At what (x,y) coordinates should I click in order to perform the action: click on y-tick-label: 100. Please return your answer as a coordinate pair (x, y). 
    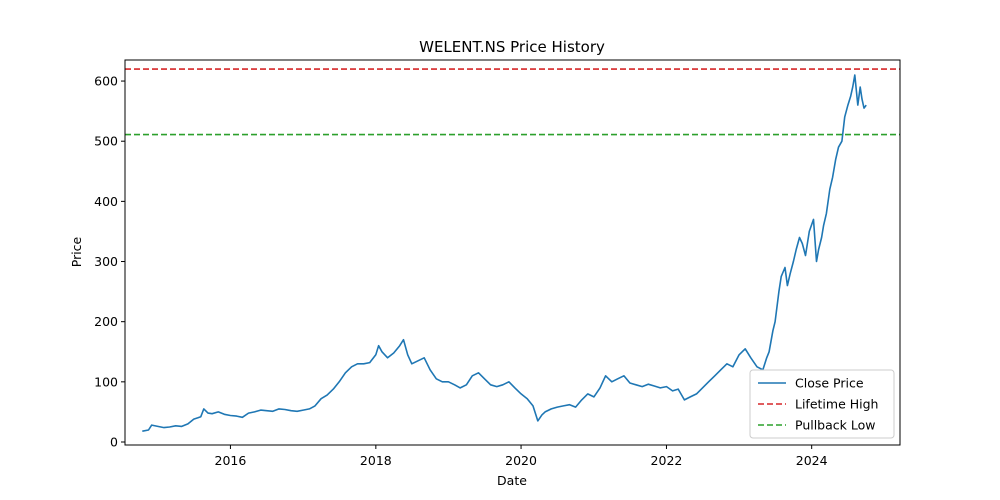
    Looking at the image, I should click on (106, 381).